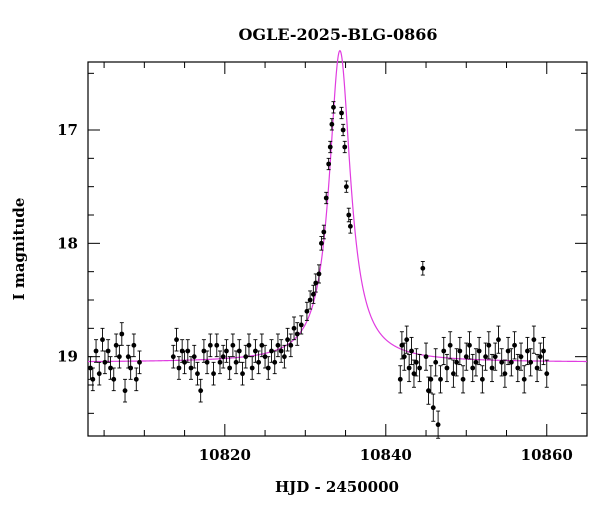 This screenshot has height=512, width=600. What do you see at coordinates (225, 455) in the screenshot?
I see `x-tick-label: 10820` at bounding box center [225, 455].